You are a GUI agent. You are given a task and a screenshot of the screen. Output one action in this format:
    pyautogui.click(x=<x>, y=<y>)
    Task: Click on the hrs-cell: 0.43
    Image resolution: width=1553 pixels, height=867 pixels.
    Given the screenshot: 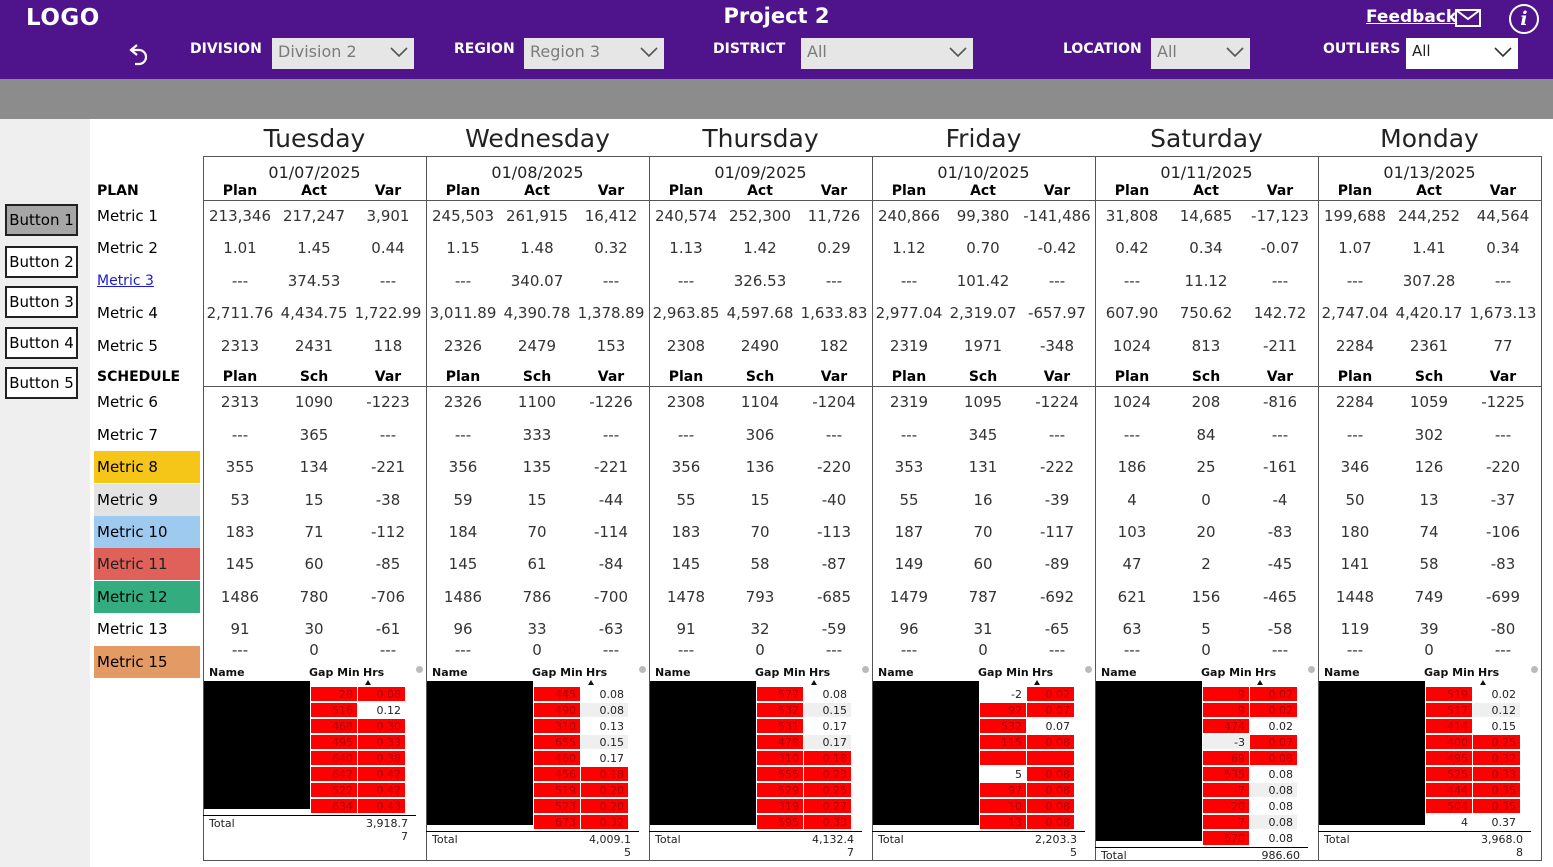 What is the action you would take?
    pyautogui.click(x=381, y=806)
    